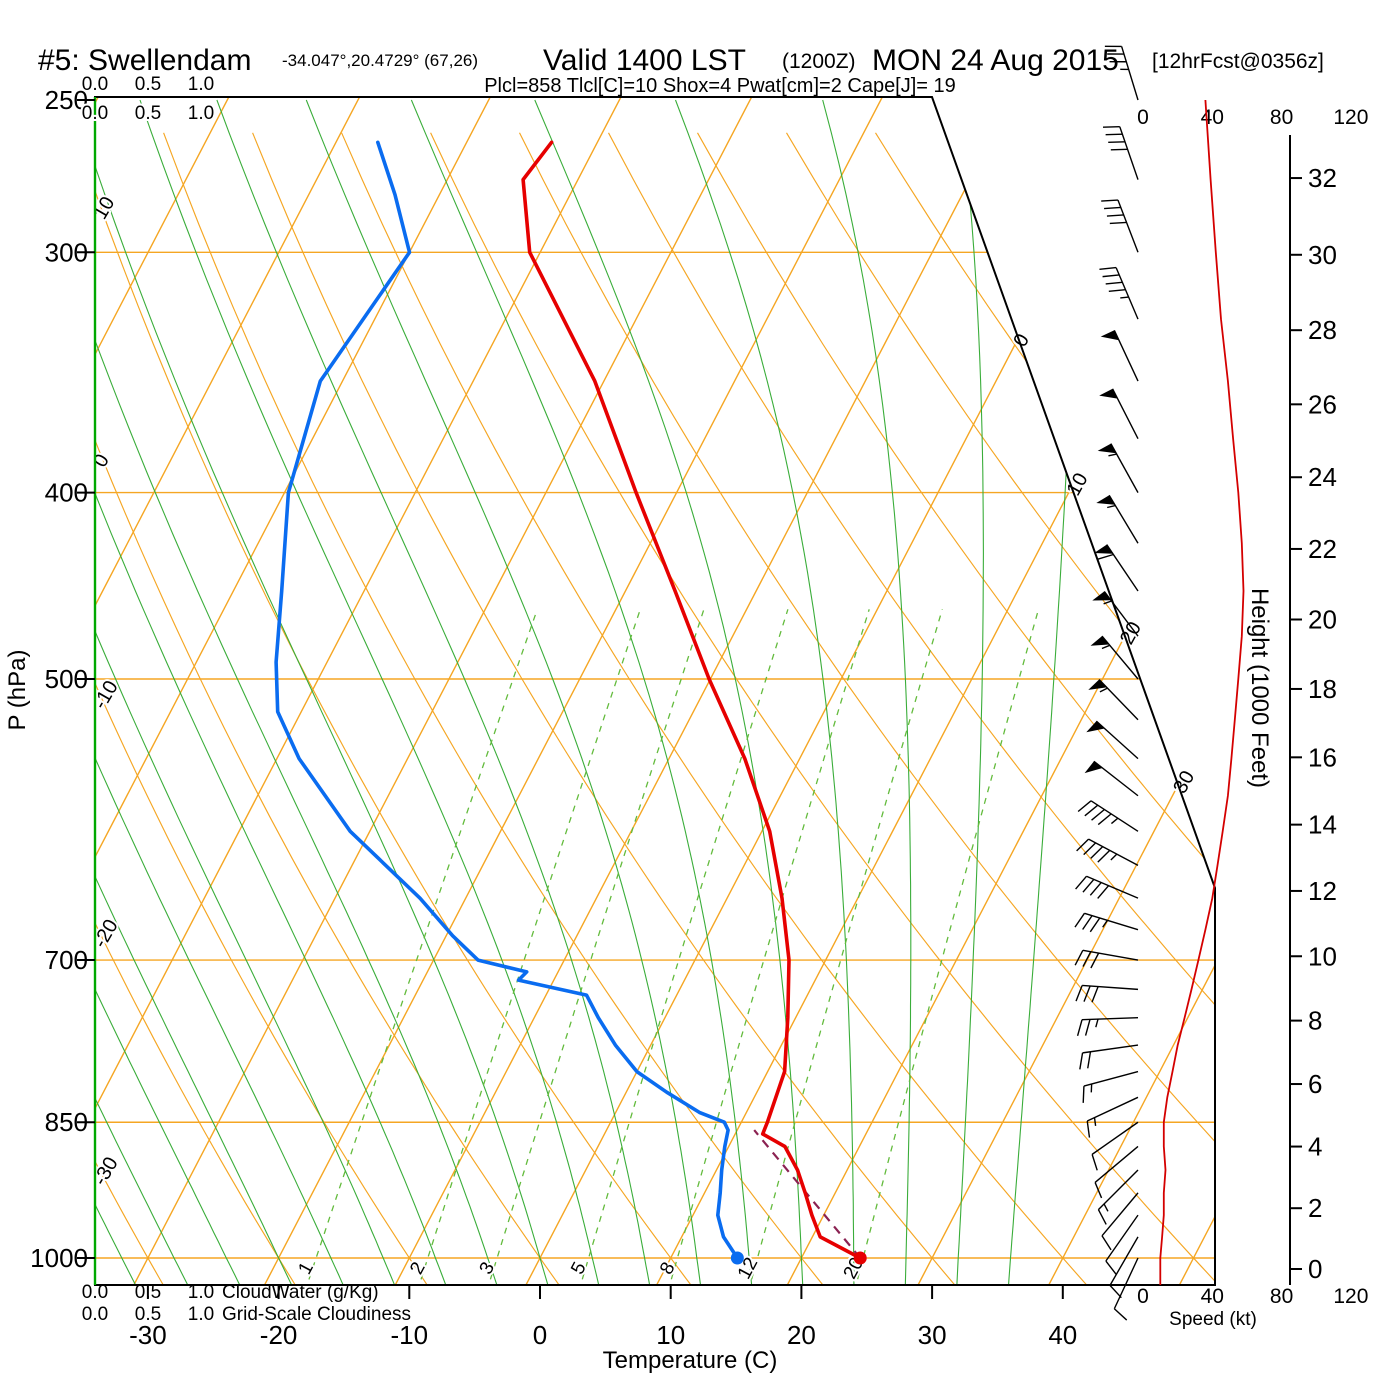 This screenshot has height=1400, width=1400. I want to click on surface-dewpoint-dot, so click(737, 1258).